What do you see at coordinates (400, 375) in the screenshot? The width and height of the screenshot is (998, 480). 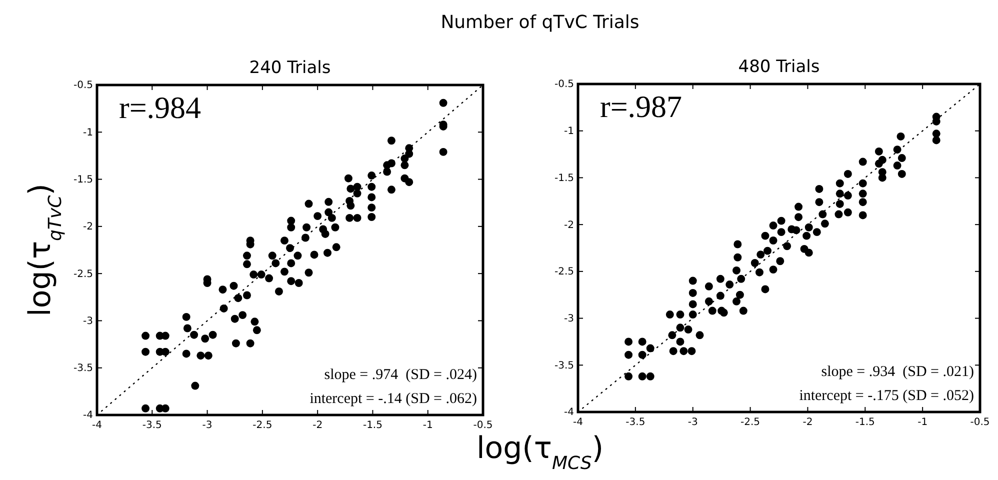 I see `annotation: slope = .974 (SD = .024)` at bounding box center [400, 375].